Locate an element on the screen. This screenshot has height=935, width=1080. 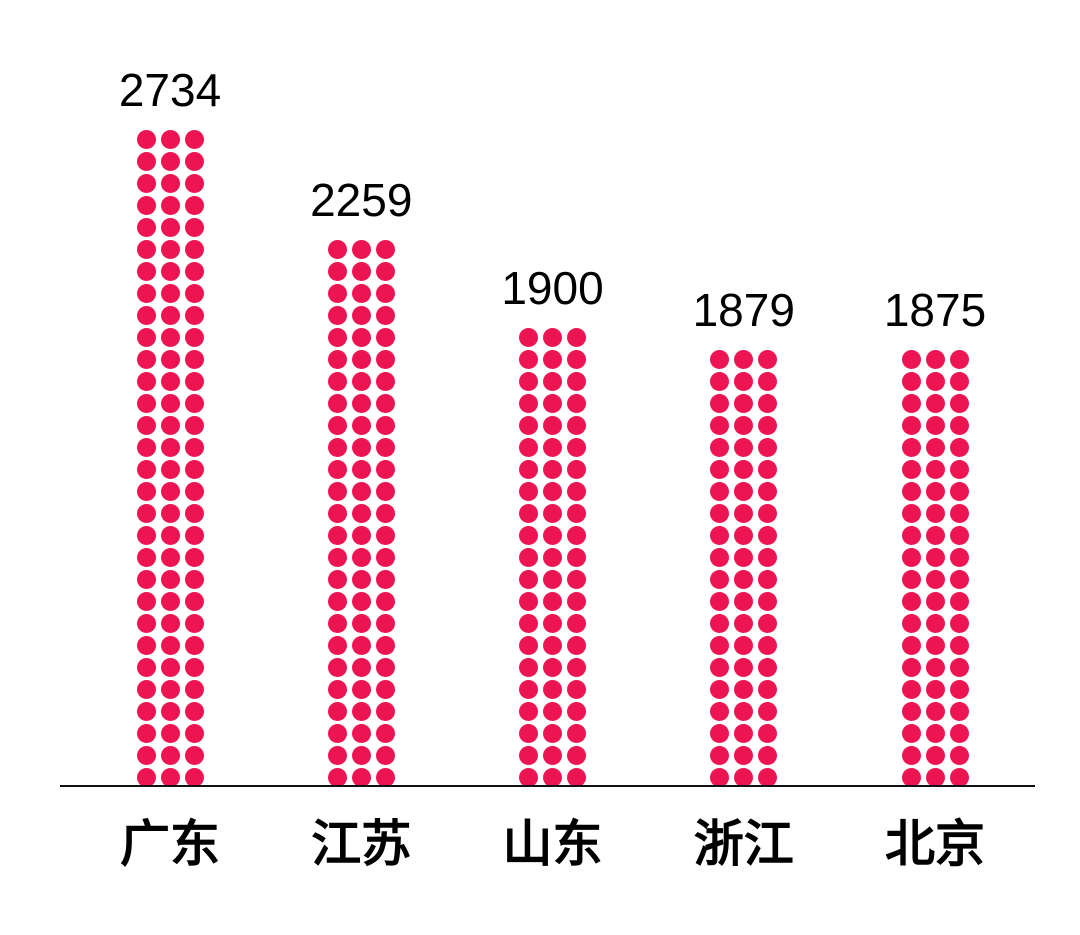
bar-group: 2734 广东 is located at coordinates (170, 467).